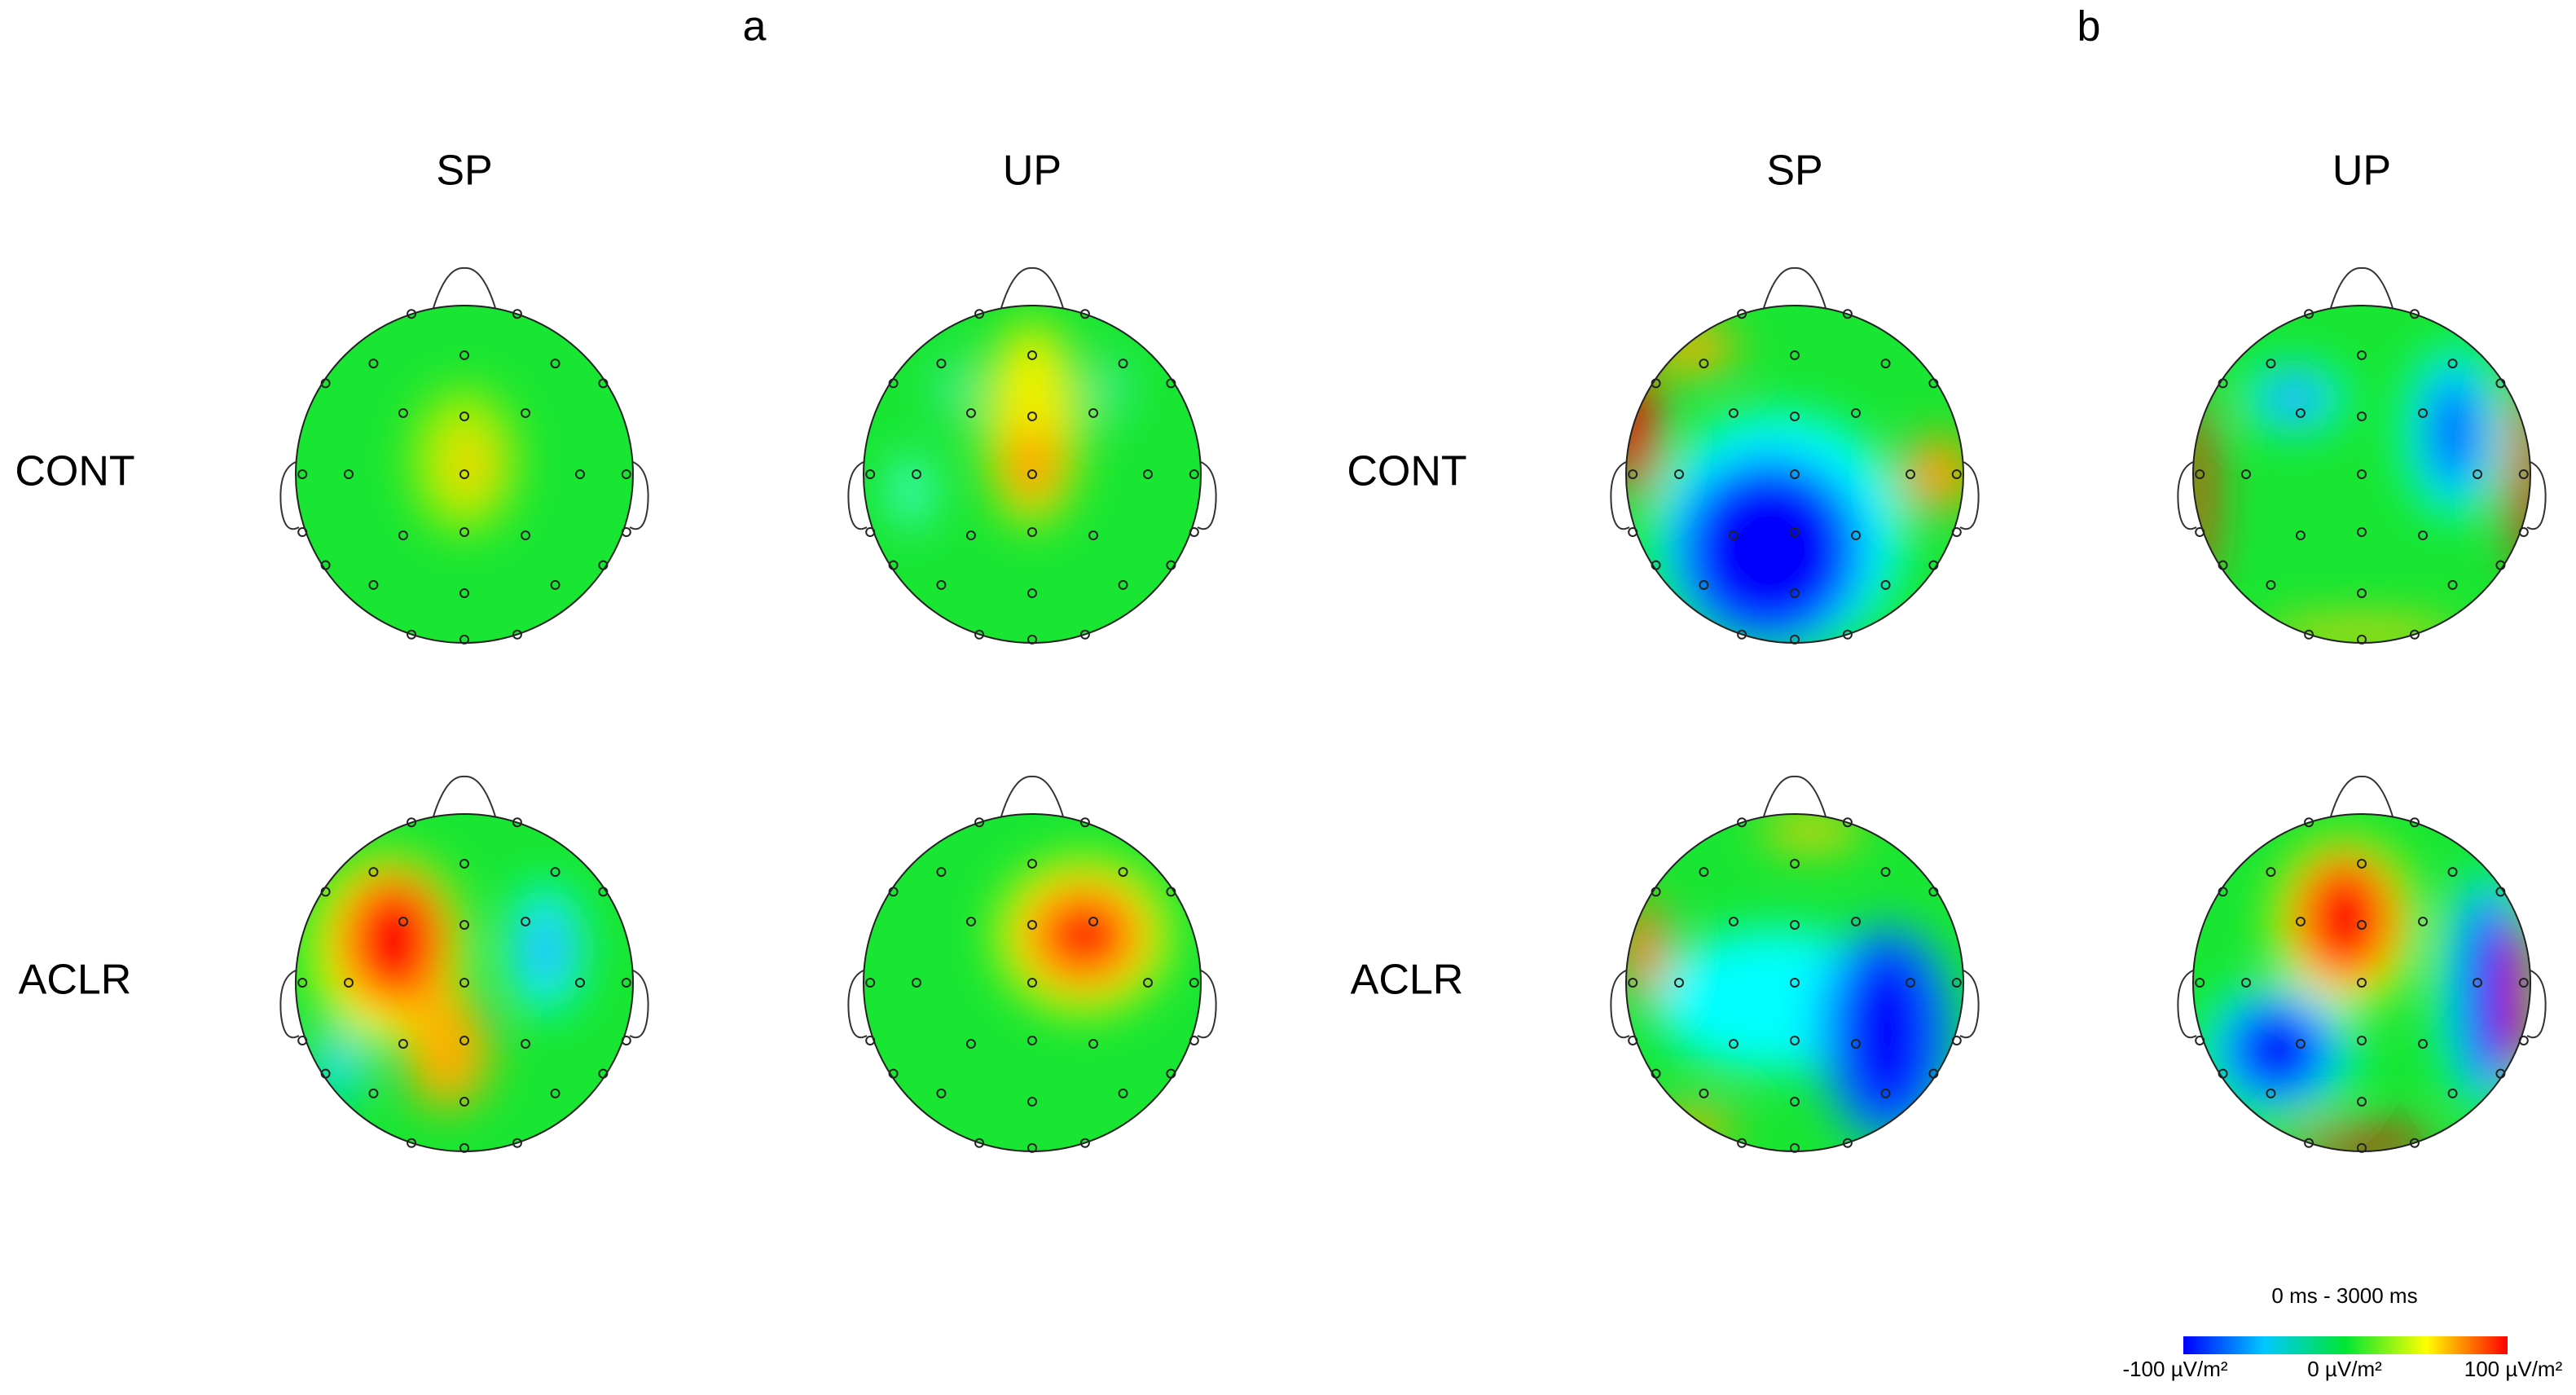 This screenshot has width=2576, height=1395. I want to click on row-label: CONT, so click(1406, 471).